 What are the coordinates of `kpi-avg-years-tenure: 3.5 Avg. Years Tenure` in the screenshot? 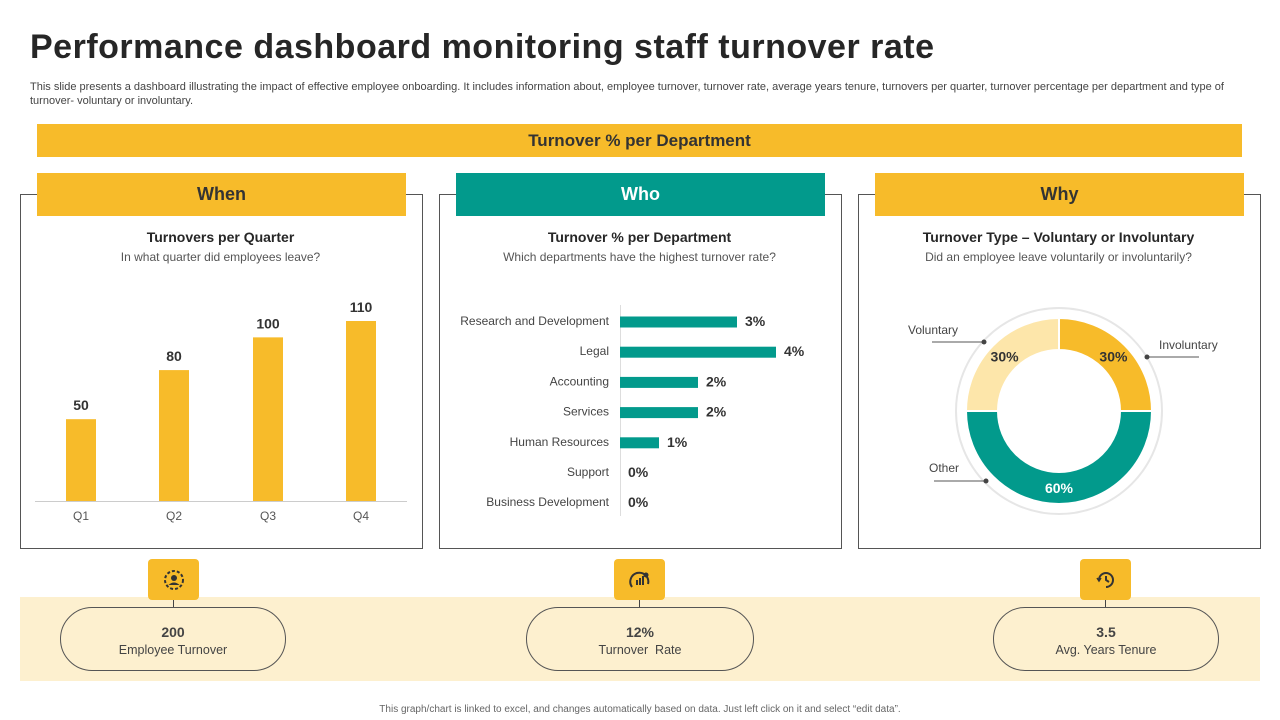 It's located at (1106, 639).